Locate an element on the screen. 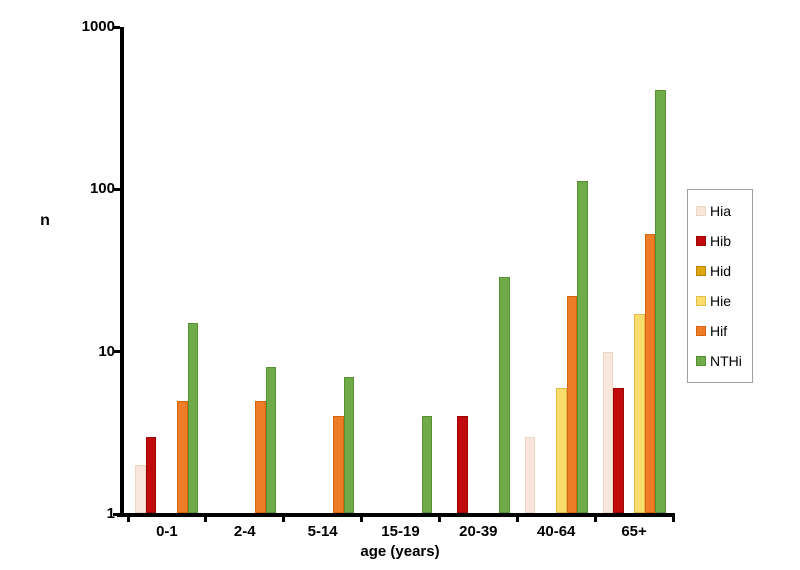 The width and height of the screenshot is (800, 570). legend-item-hid: Hid is located at coordinates (724, 271).